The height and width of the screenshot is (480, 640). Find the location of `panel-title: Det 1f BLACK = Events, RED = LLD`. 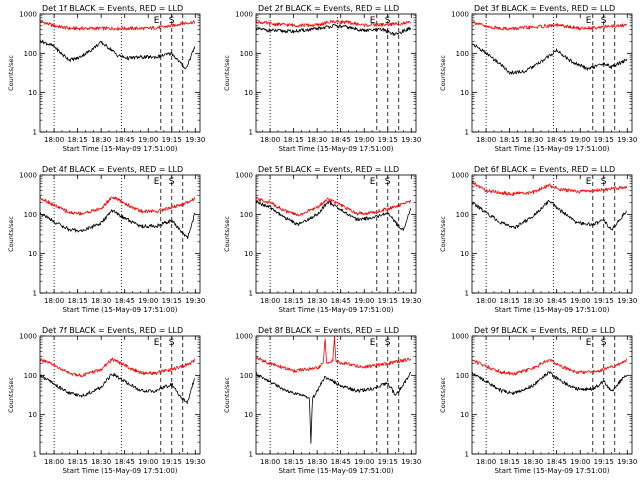

panel-title: Det 1f BLACK = Events, RED = LLD is located at coordinates (112, 8).